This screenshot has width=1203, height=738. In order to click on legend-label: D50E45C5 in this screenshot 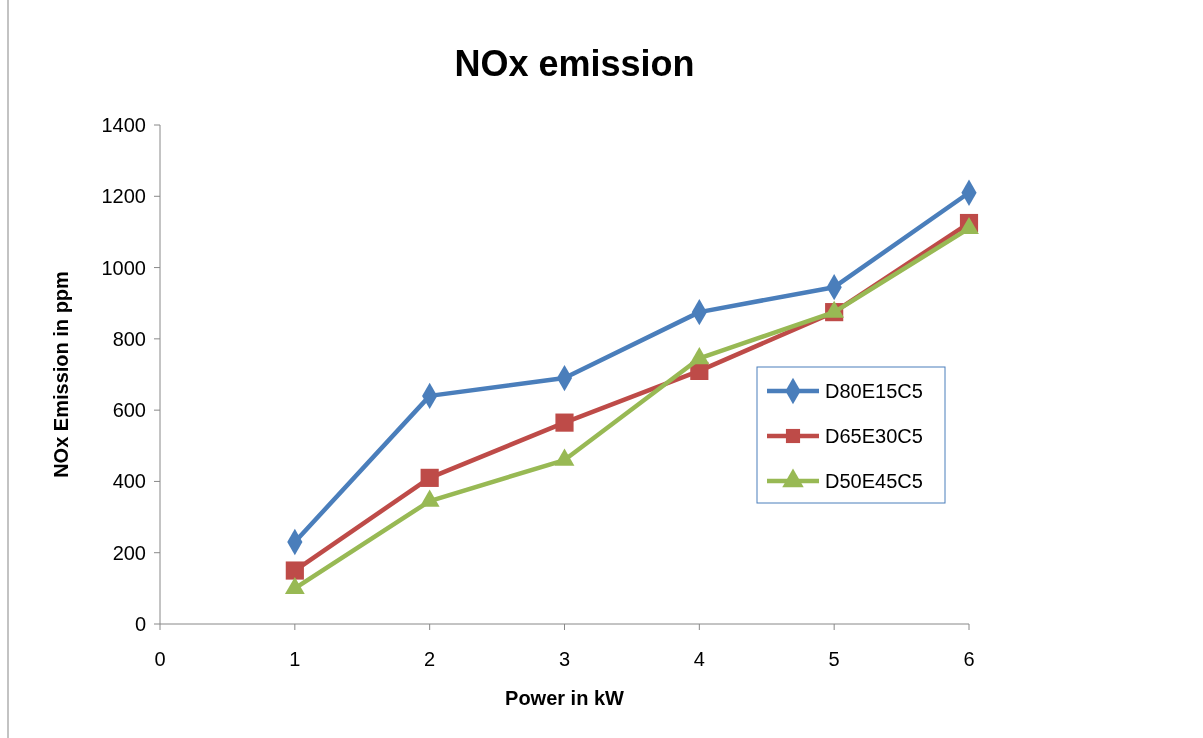, I will do `click(874, 481)`.